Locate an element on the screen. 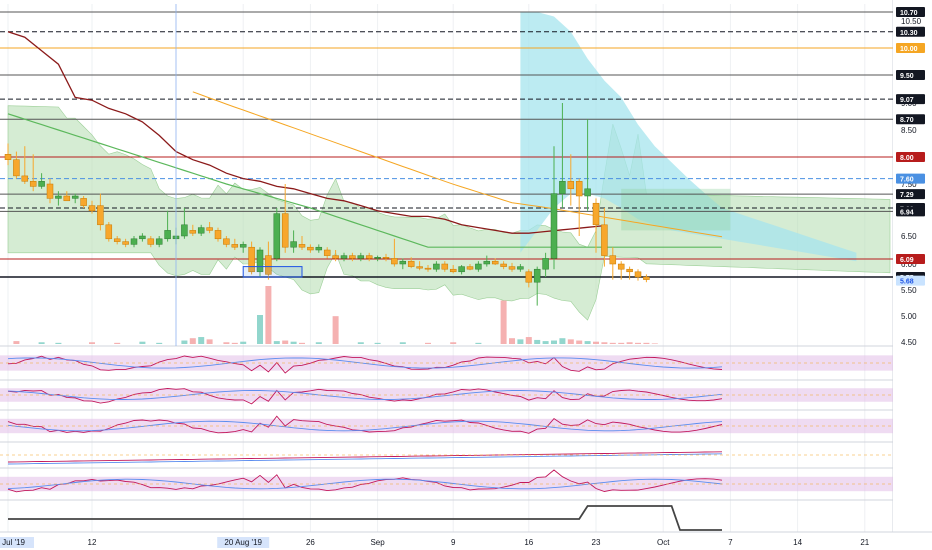  price-level-tag: 6.94 is located at coordinates (910, 211).